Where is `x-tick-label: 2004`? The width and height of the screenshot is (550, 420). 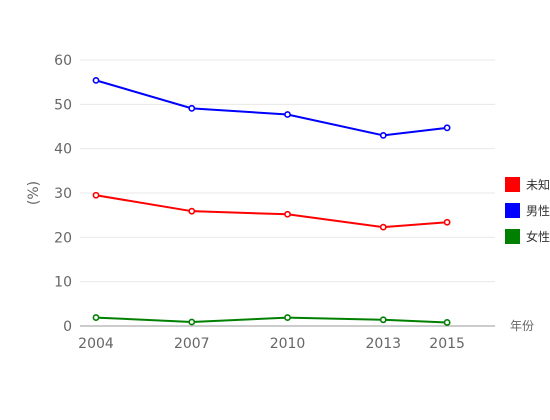
x-tick-label: 2004 is located at coordinates (96, 344).